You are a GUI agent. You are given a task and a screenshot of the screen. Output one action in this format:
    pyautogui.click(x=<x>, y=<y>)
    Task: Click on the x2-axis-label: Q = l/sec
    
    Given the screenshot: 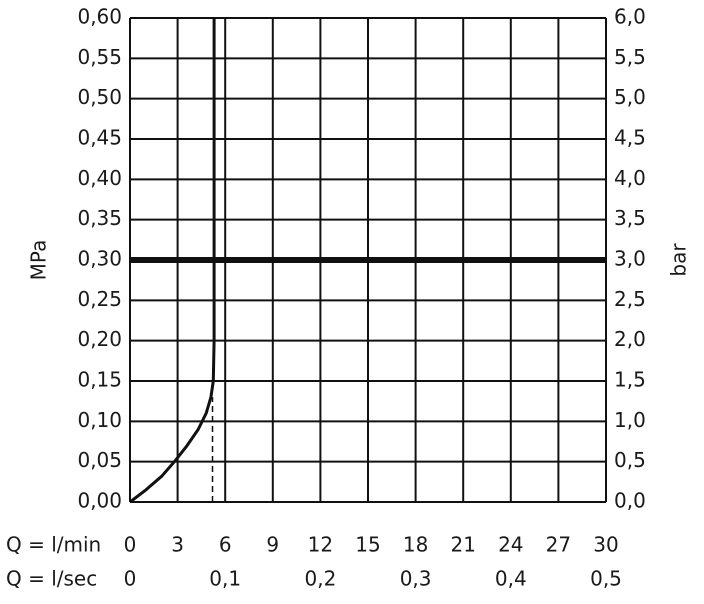 What is the action you would take?
    pyautogui.click(x=51, y=579)
    